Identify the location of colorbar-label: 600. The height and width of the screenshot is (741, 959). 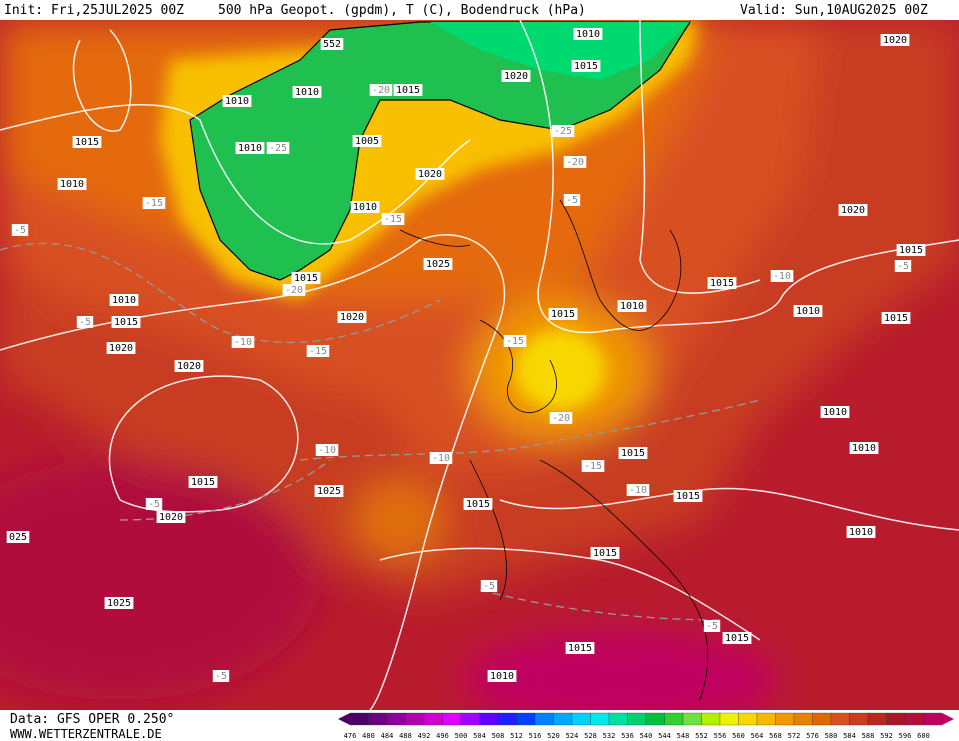
(923, 736).